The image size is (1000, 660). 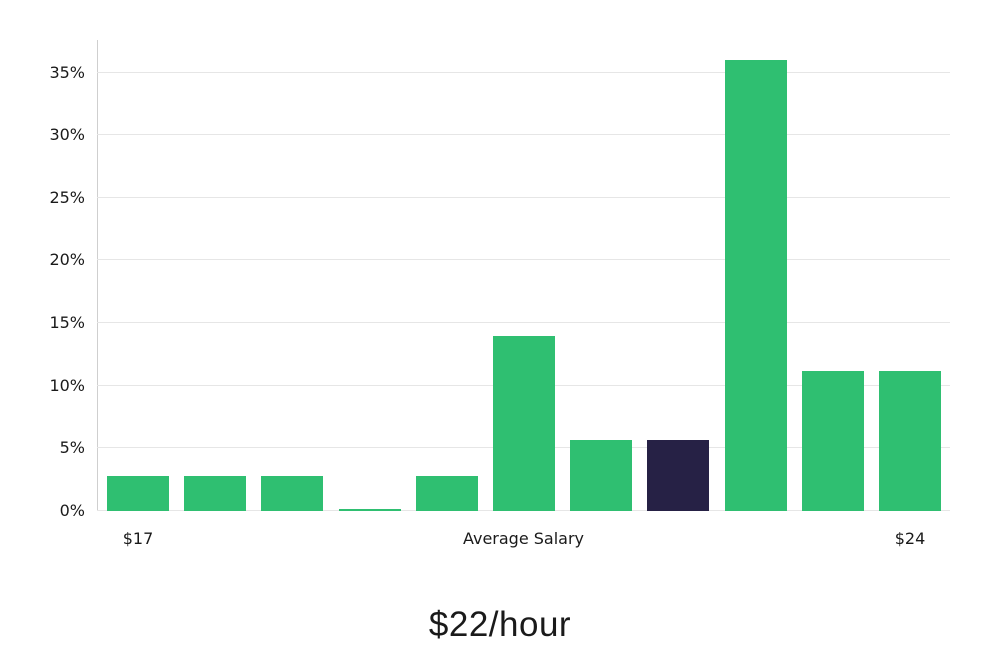 What do you see at coordinates (97, 275) in the screenshot?
I see `y-axis-line` at bounding box center [97, 275].